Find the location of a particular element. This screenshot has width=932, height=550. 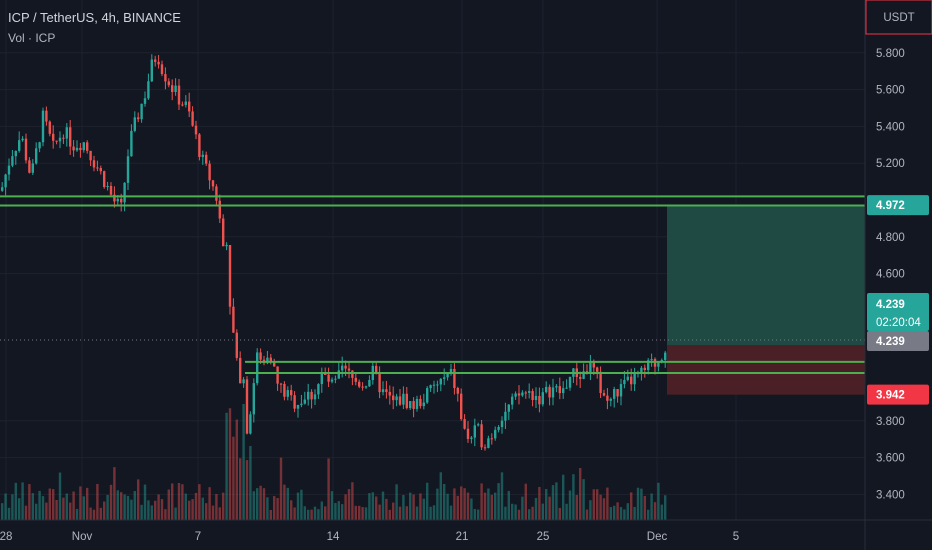

time-tick-label: 25 is located at coordinates (543, 537).